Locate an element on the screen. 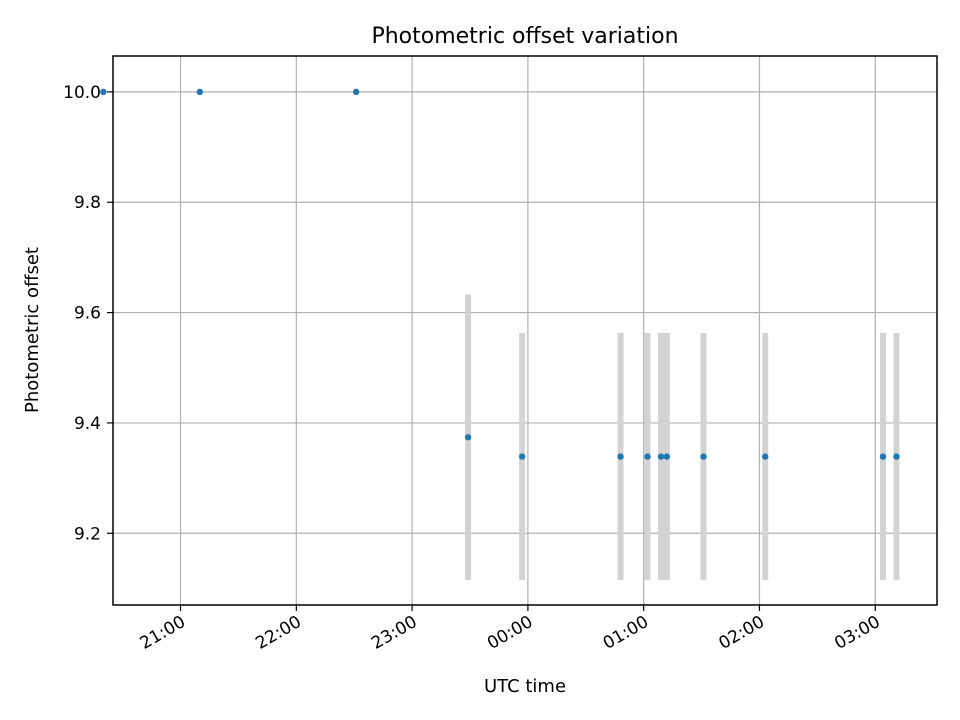 Image resolution: width=960 pixels, height=720 pixels. y-tick-label: 9.4 is located at coordinates (87, 424).